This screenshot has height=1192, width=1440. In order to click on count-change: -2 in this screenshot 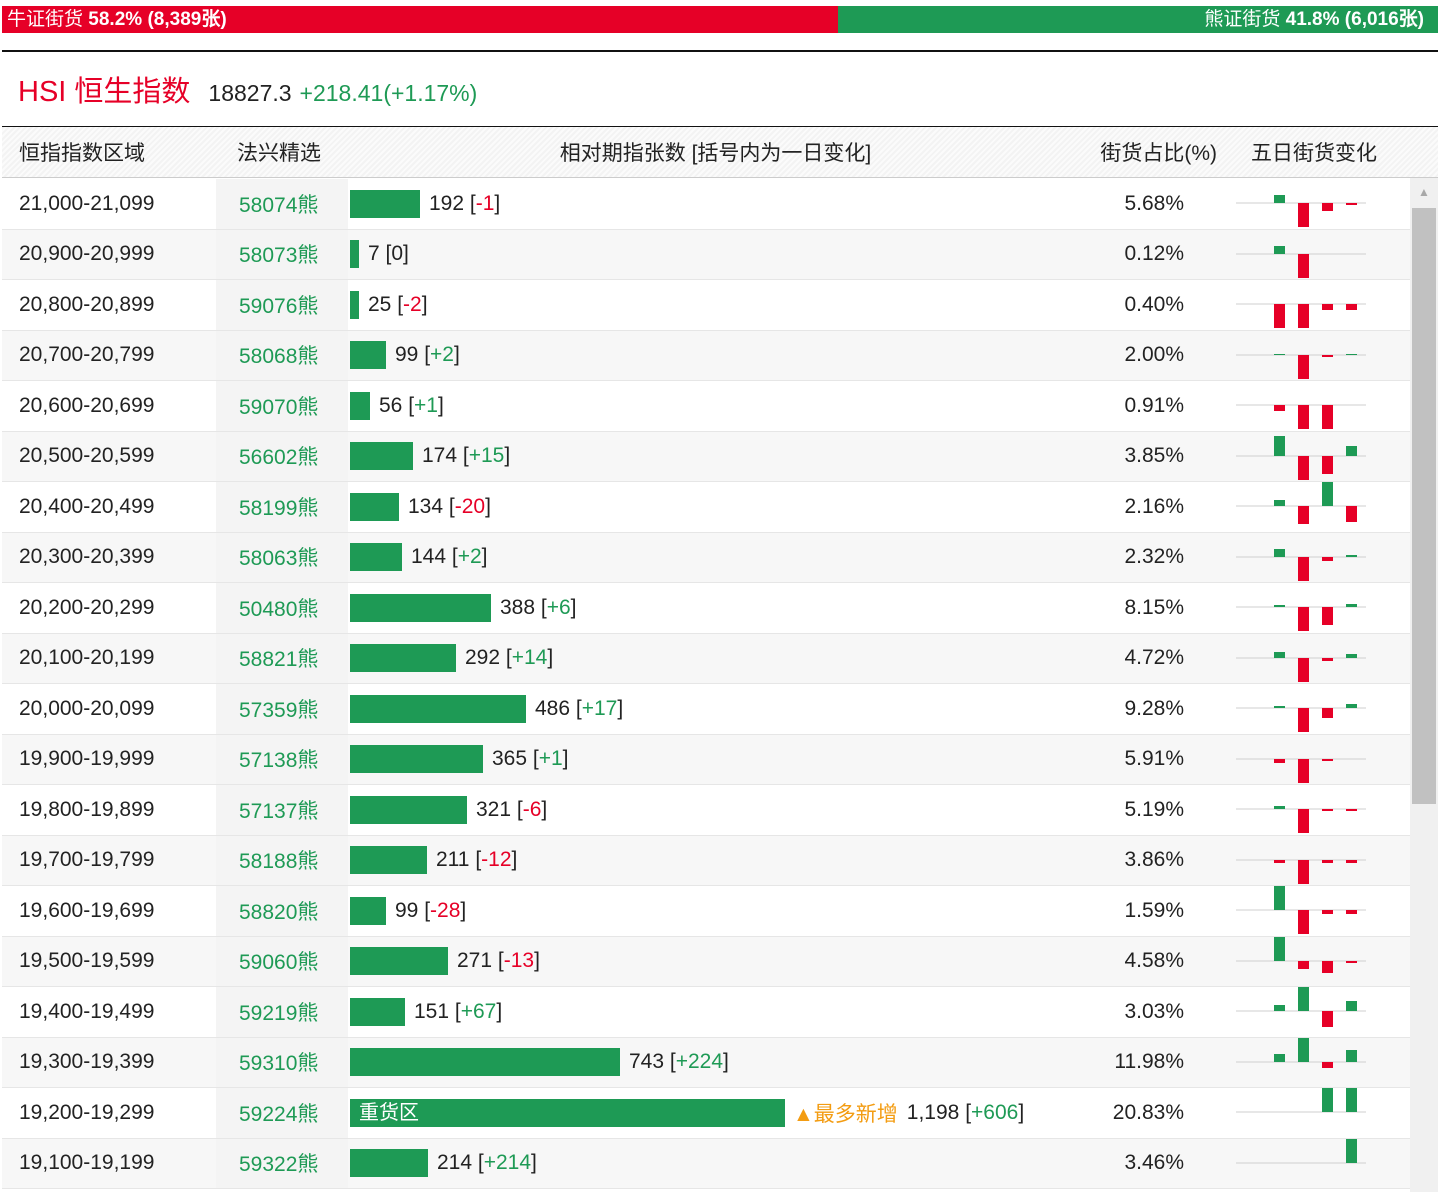, I will do `click(412, 304)`.